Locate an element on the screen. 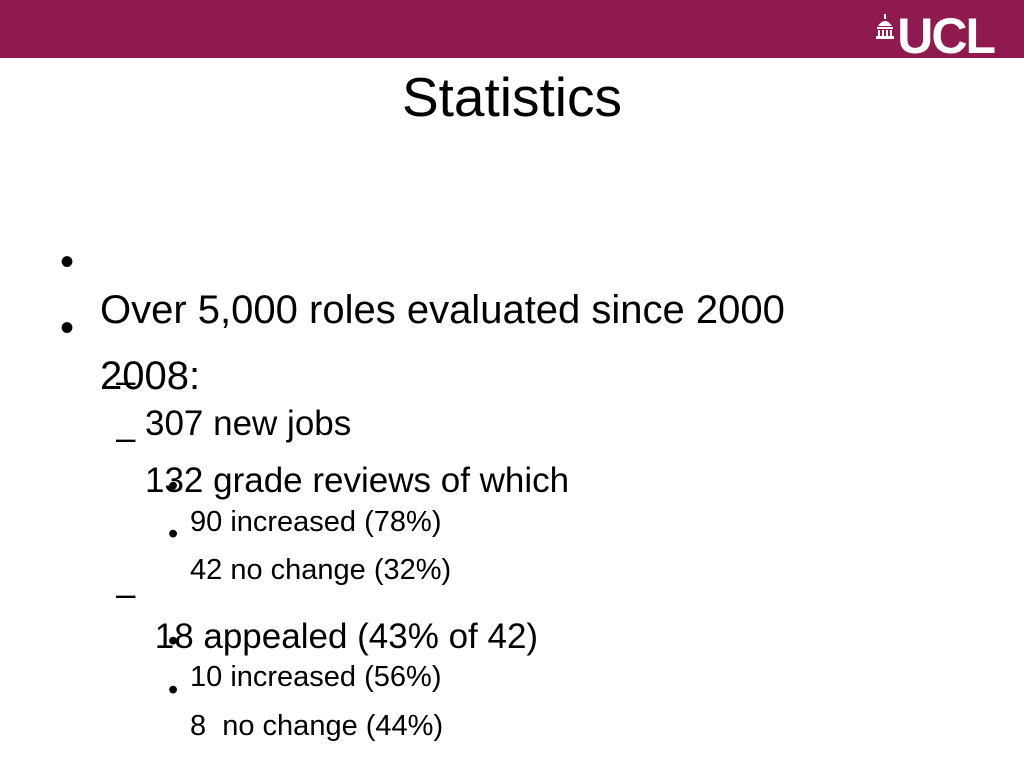 This screenshot has width=1024, height=768. slide-title: Statistics is located at coordinates (512, 97).